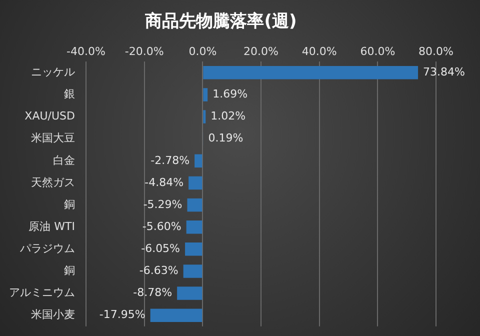 The image size is (480, 336). I want to click on data-label: -2.78%, so click(170, 160).